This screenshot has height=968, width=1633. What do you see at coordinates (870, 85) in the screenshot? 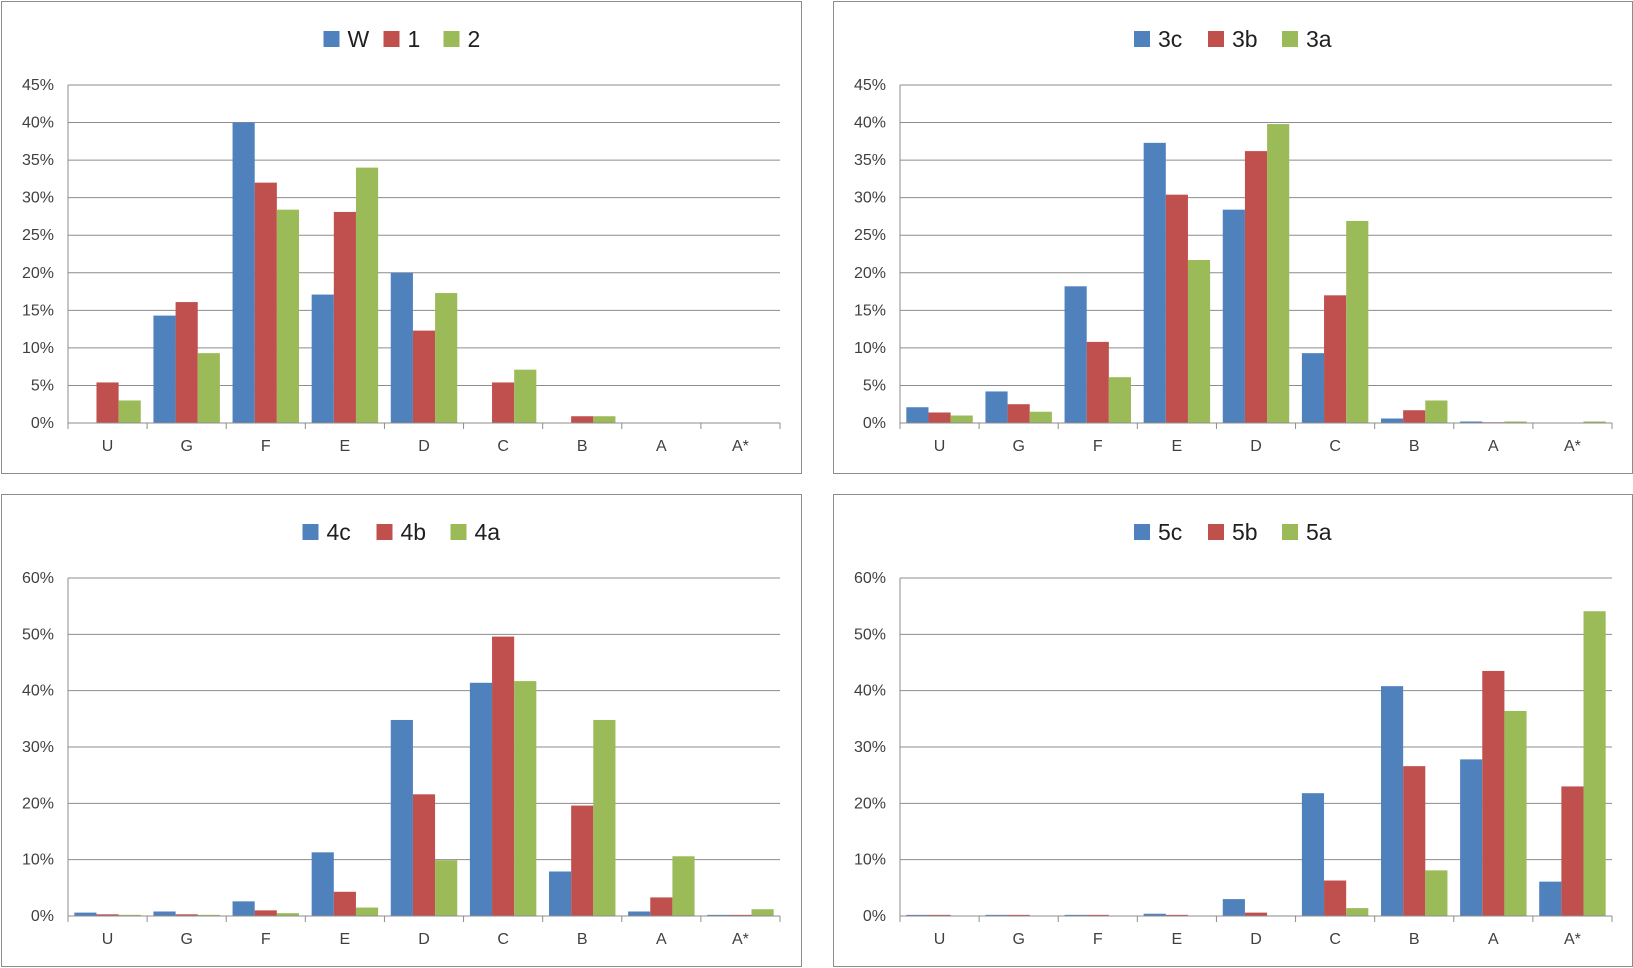
I see `y-tick-label: 45%` at bounding box center [870, 85].